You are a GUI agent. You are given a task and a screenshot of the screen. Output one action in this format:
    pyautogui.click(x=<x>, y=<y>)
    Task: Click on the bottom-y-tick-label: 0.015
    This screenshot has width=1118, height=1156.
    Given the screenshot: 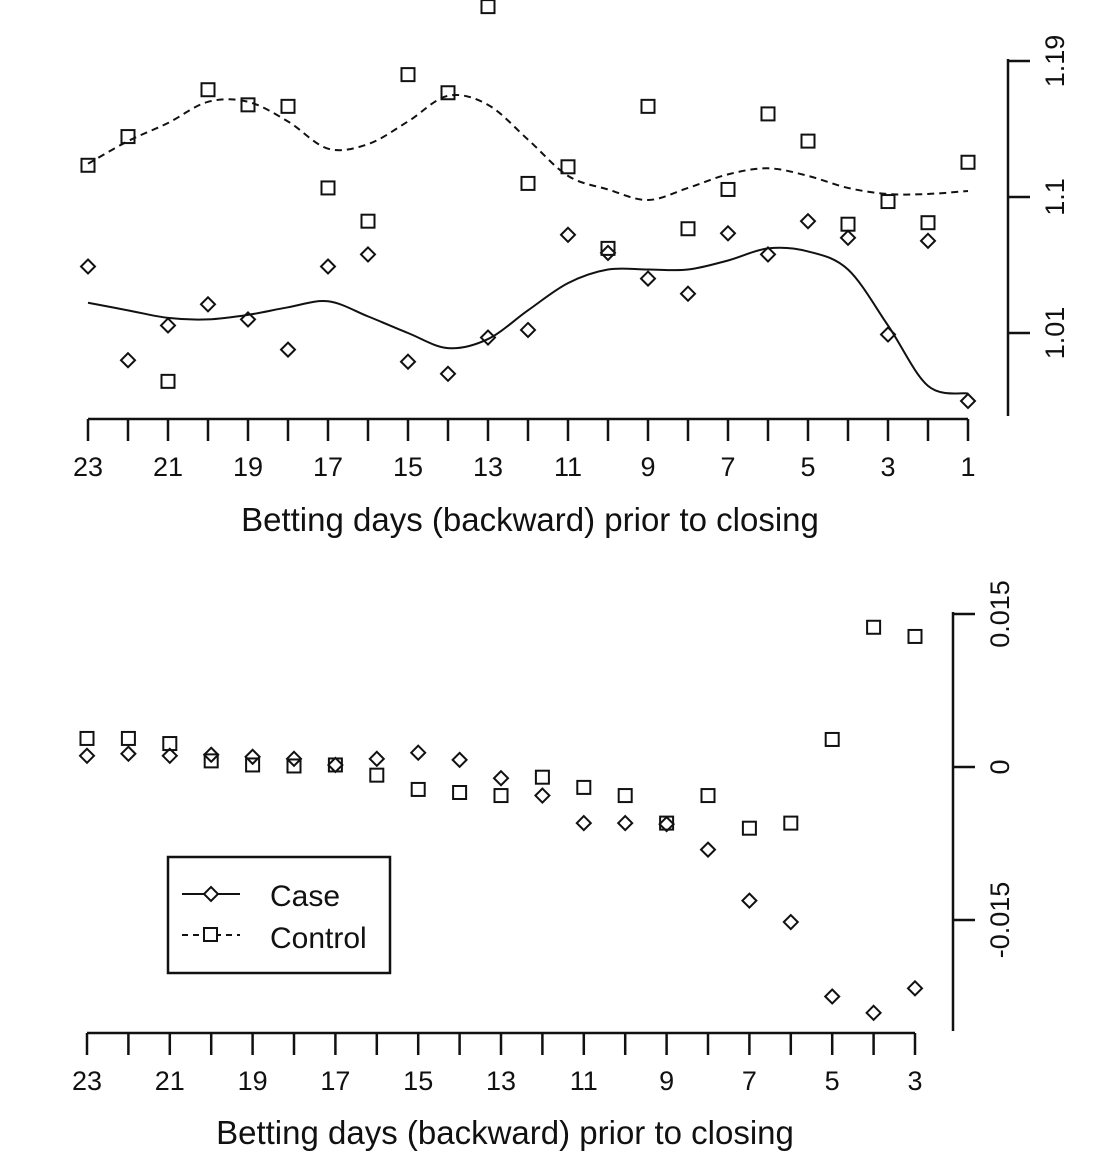 What is the action you would take?
    pyautogui.click(x=1000, y=614)
    